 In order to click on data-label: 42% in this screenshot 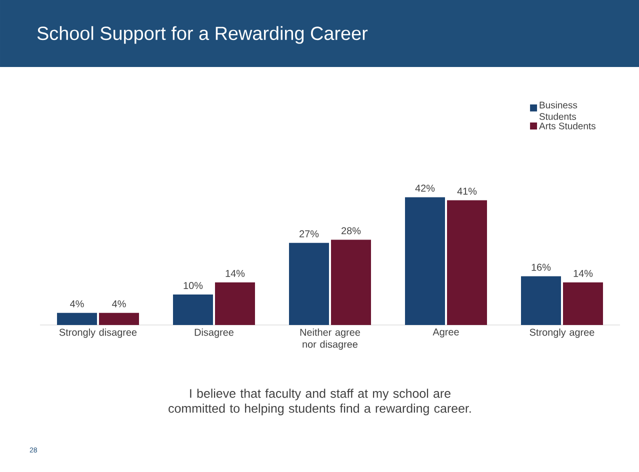, I will do `click(425, 188)`.